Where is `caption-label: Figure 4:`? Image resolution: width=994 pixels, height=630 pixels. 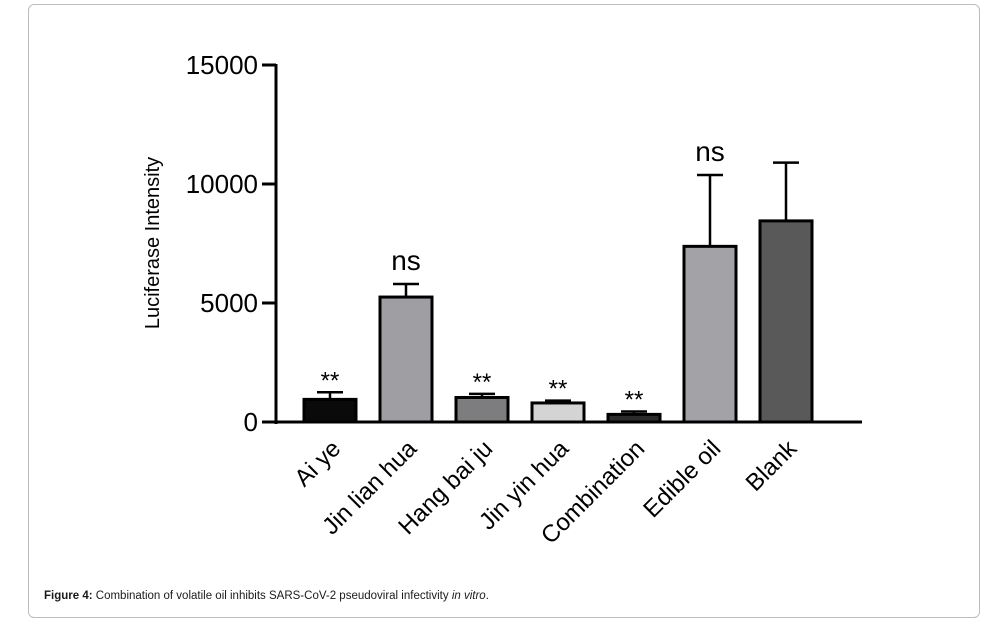 caption-label: Figure 4: is located at coordinates (68, 596).